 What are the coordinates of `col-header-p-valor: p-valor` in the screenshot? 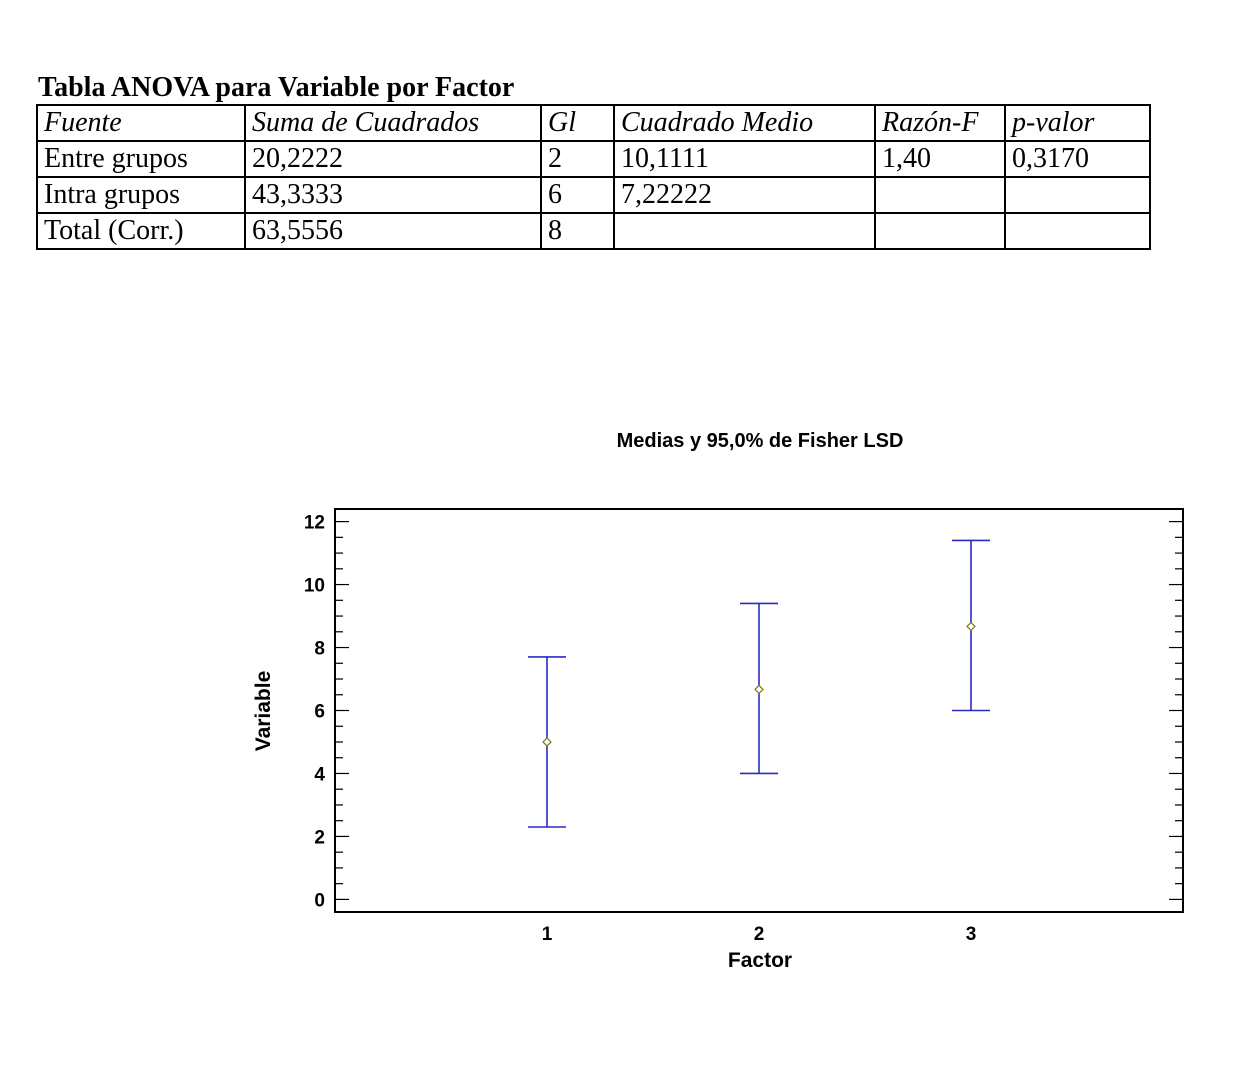 It's located at (1077, 123).